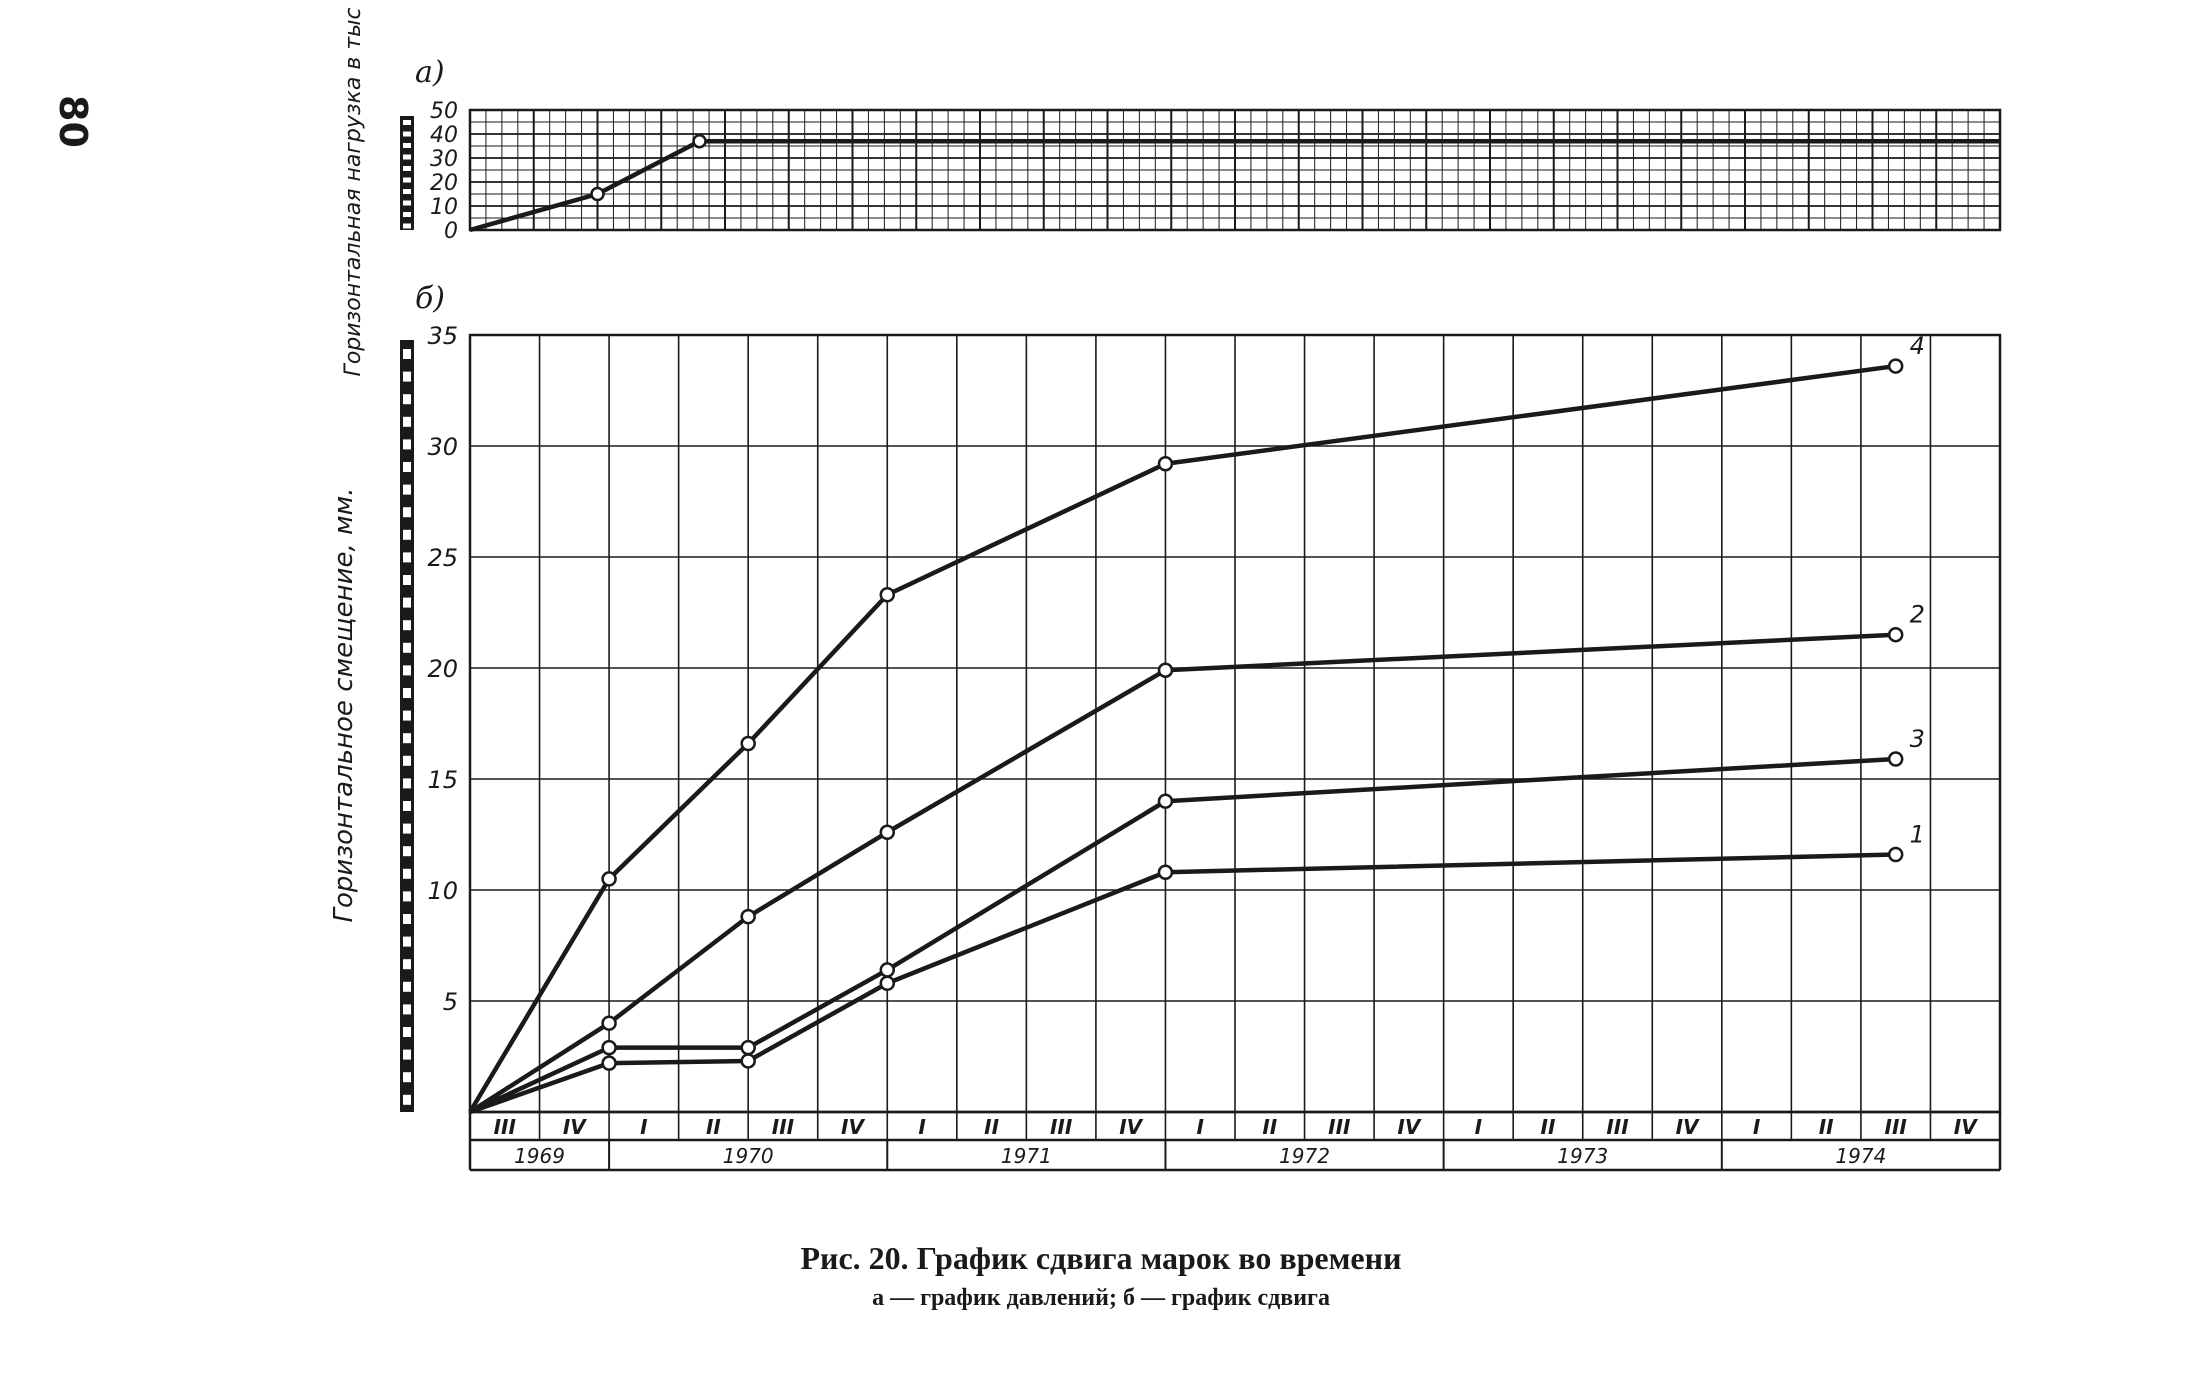  What do you see at coordinates (430, 72) in the screenshot?
I see `panel-label: а)` at bounding box center [430, 72].